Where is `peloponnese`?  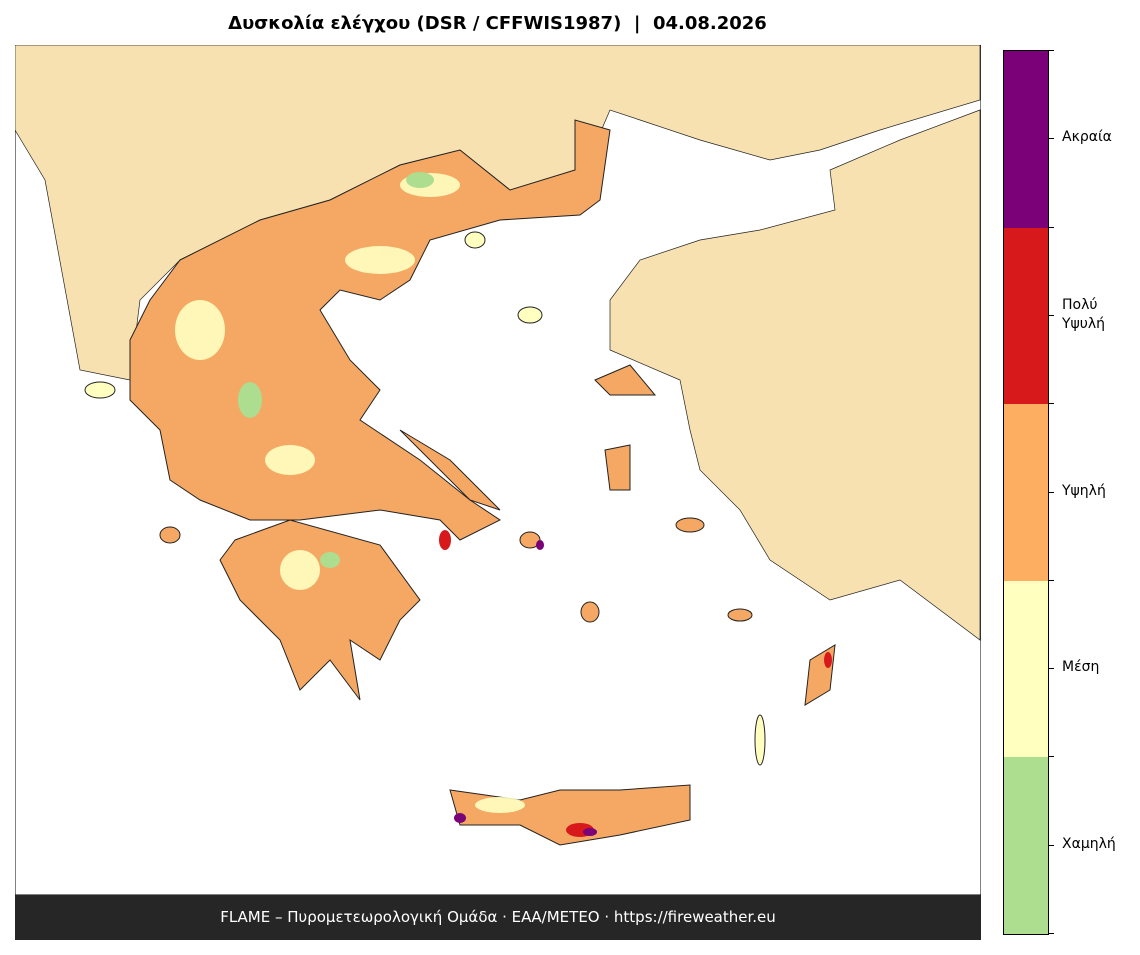 peloponnese is located at coordinates (320, 610).